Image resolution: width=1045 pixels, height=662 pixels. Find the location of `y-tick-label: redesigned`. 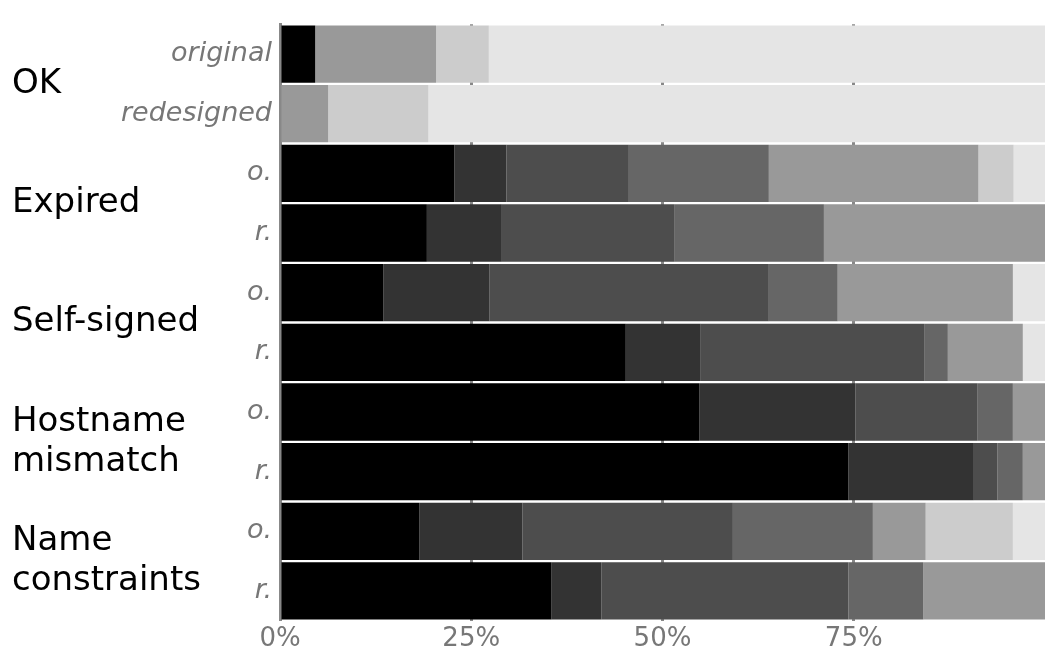

y-tick-label: redesigned is located at coordinates (196, 111).